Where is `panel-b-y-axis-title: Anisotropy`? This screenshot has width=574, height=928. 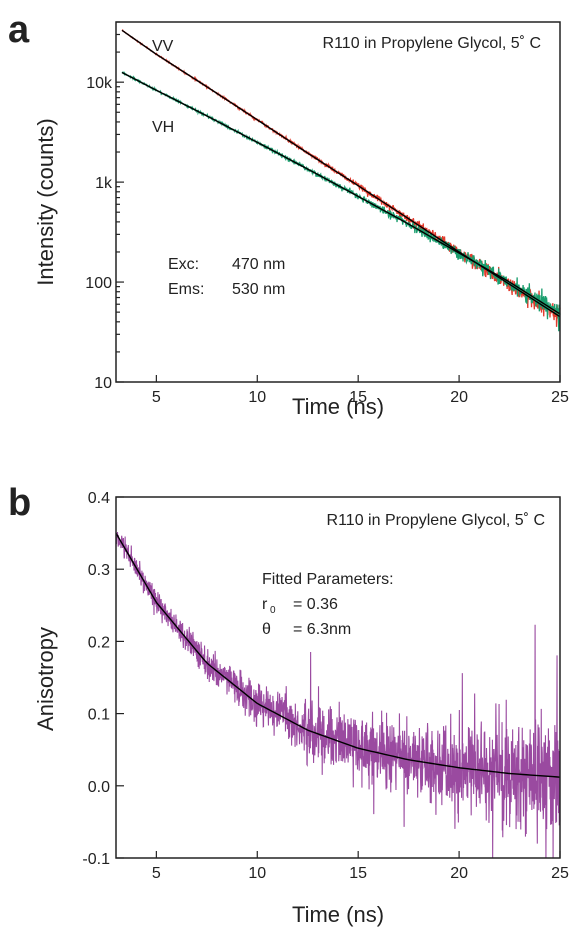 panel-b-y-axis-title: Anisotropy is located at coordinates (45, 679).